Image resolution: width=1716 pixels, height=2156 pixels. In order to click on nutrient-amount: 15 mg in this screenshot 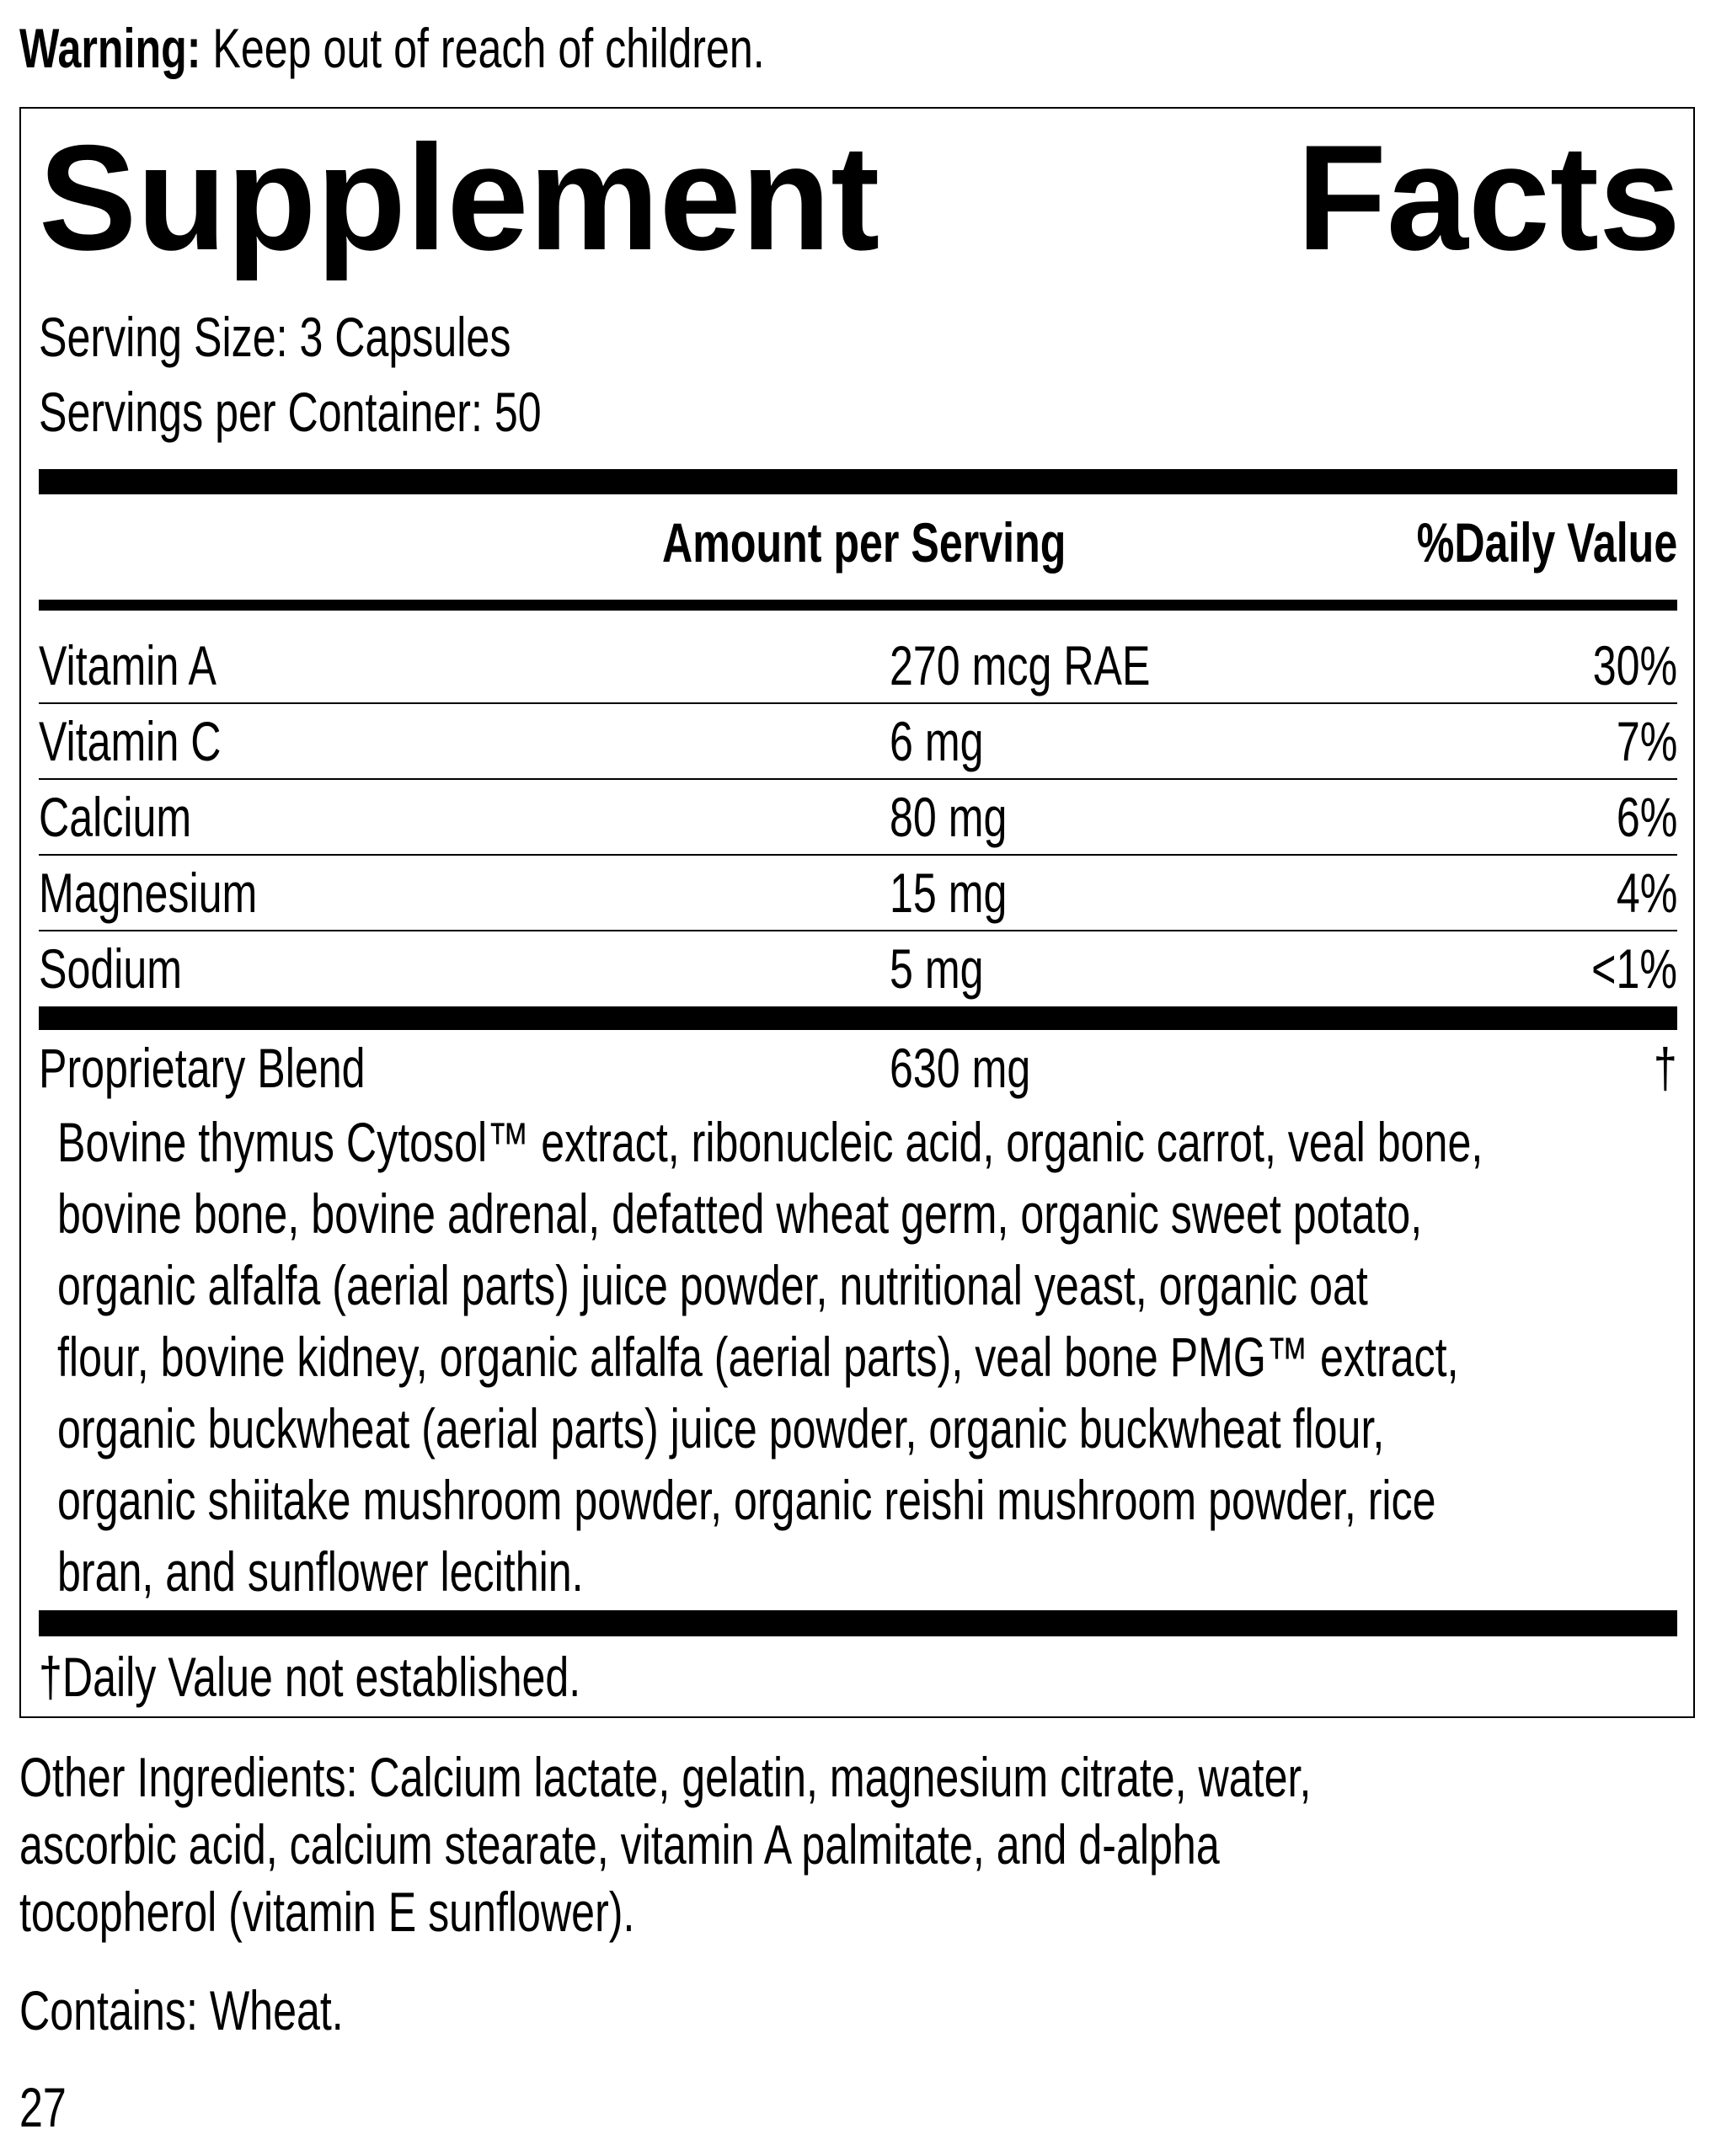, I will do `click(949, 893)`.